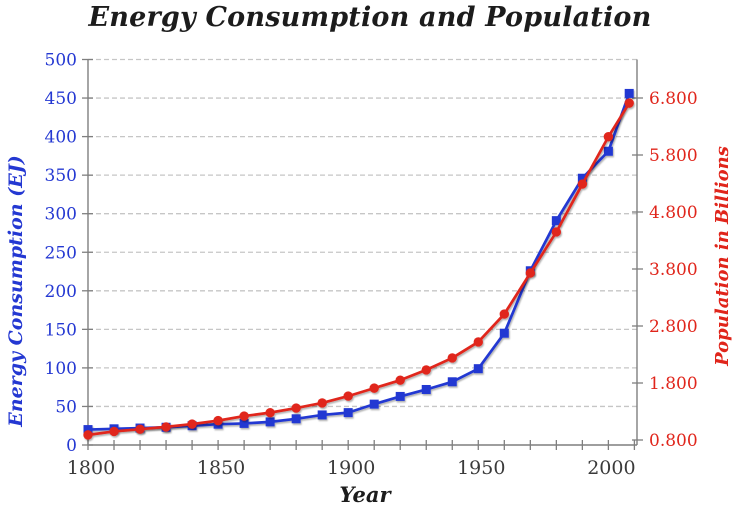 Image resolution: width=750 pixels, height=518 pixels. What do you see at coordinates (16, 291) in the screenshot?
I see `left-axis-title: Energy Consumption (EJ)` at bounding box center [16, 291].